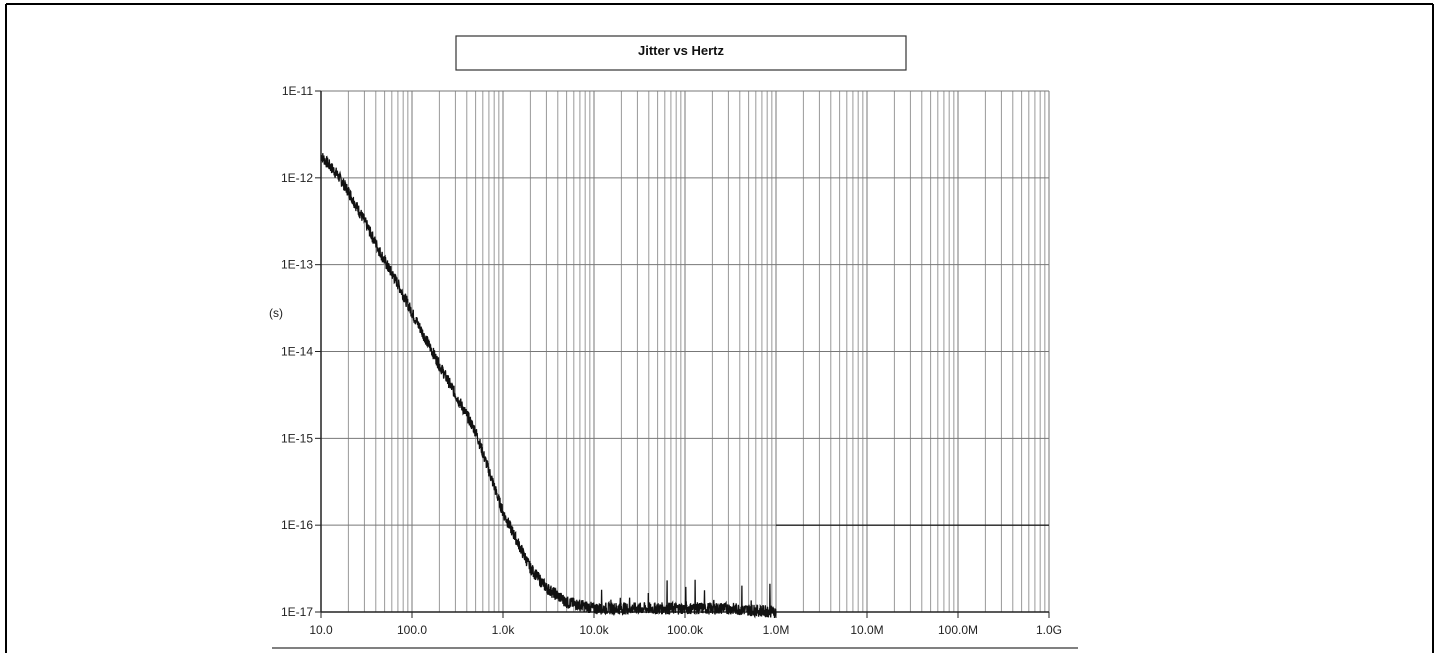  What do you see at coordinates (594, 630) in the screenshot?
I see `x-tick-label: 10.0k` at bounding box center [594, 630].